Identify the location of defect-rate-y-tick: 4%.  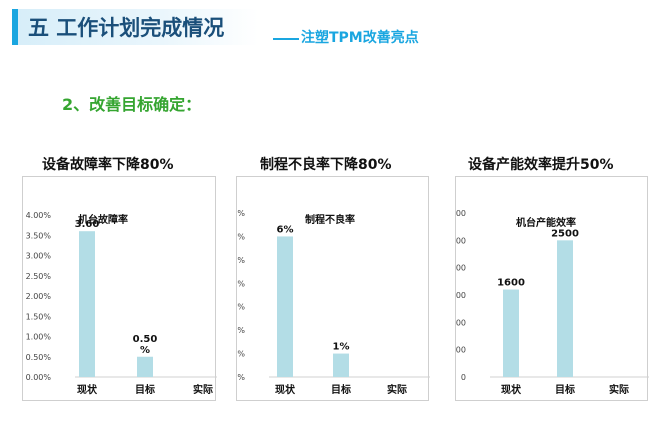
(241, 283).